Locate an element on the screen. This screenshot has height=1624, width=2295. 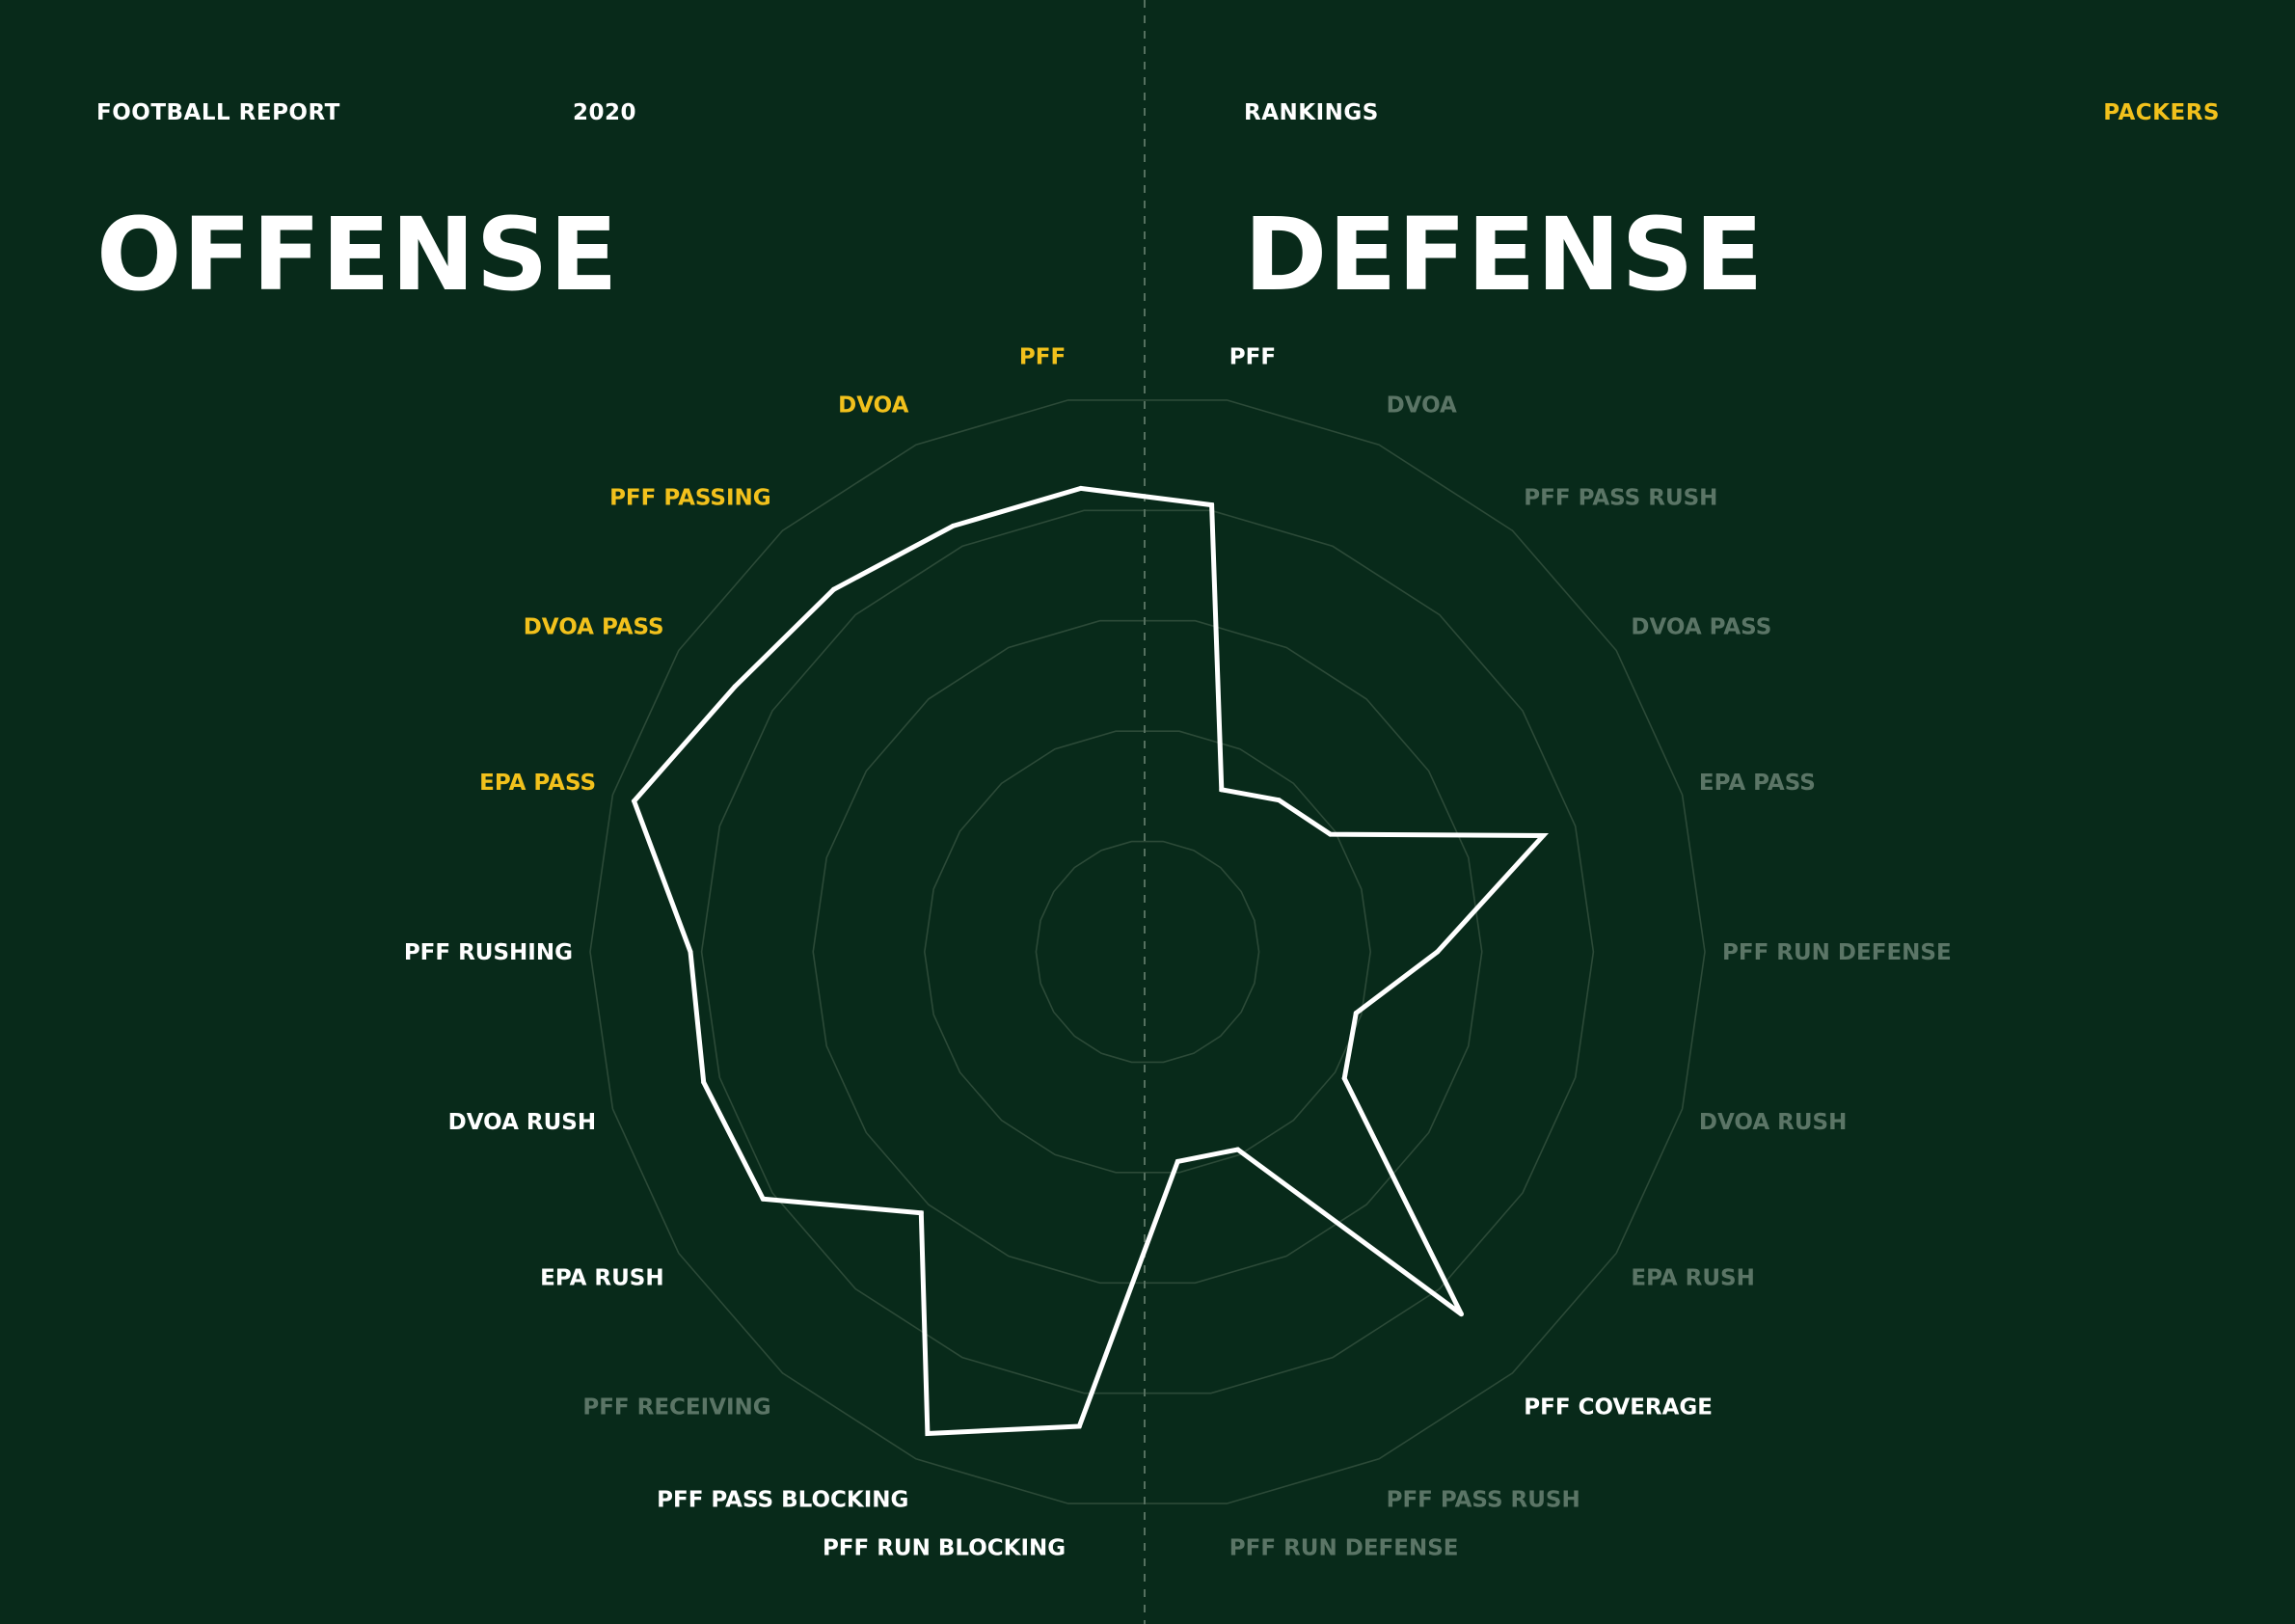
defense-heading: DEFENSE is located at coordinates (1504, 254).